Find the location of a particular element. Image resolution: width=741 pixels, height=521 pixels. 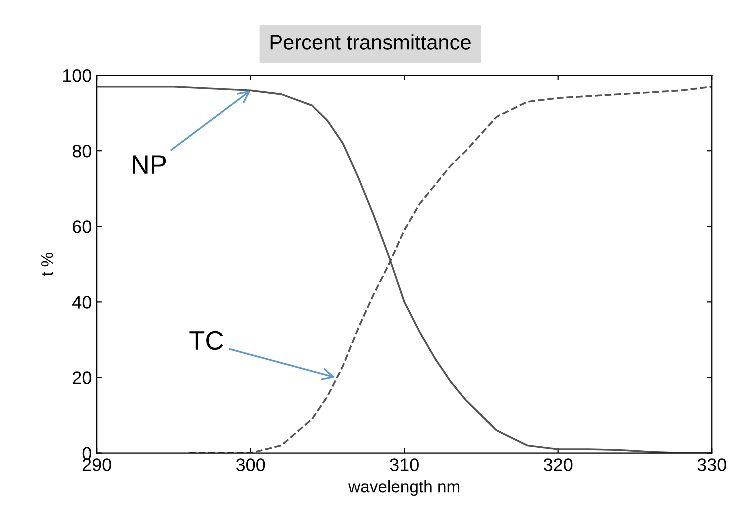

x-axis-title: wavelength nm is located at coordinates (404, 488).